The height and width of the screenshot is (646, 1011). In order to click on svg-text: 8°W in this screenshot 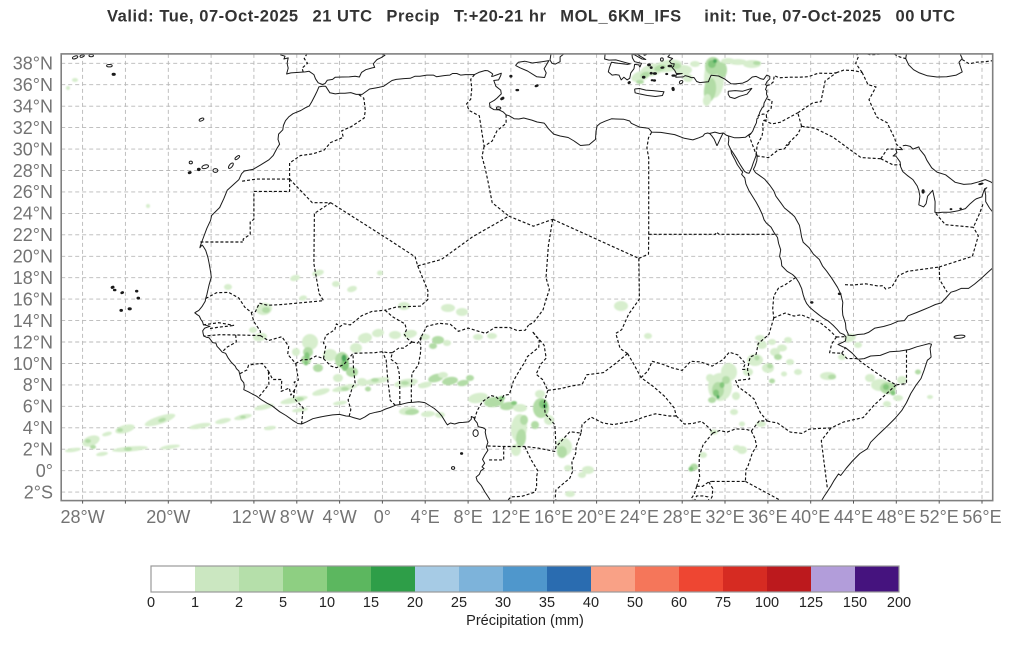, I will do `click(297, 517)`.